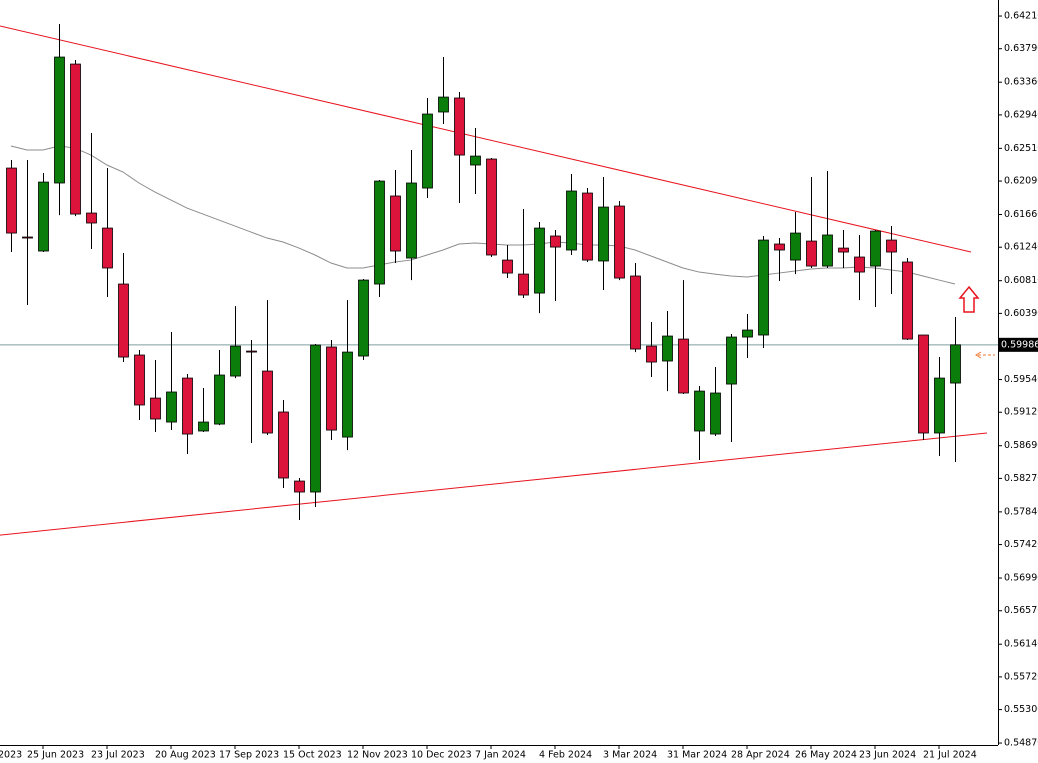 The image size is (1038, 763). What do you see at coordinates (1021, 743) in the screenshot?
I see `y-tick-label: 0.54870` at bounding box center [1021, 743].